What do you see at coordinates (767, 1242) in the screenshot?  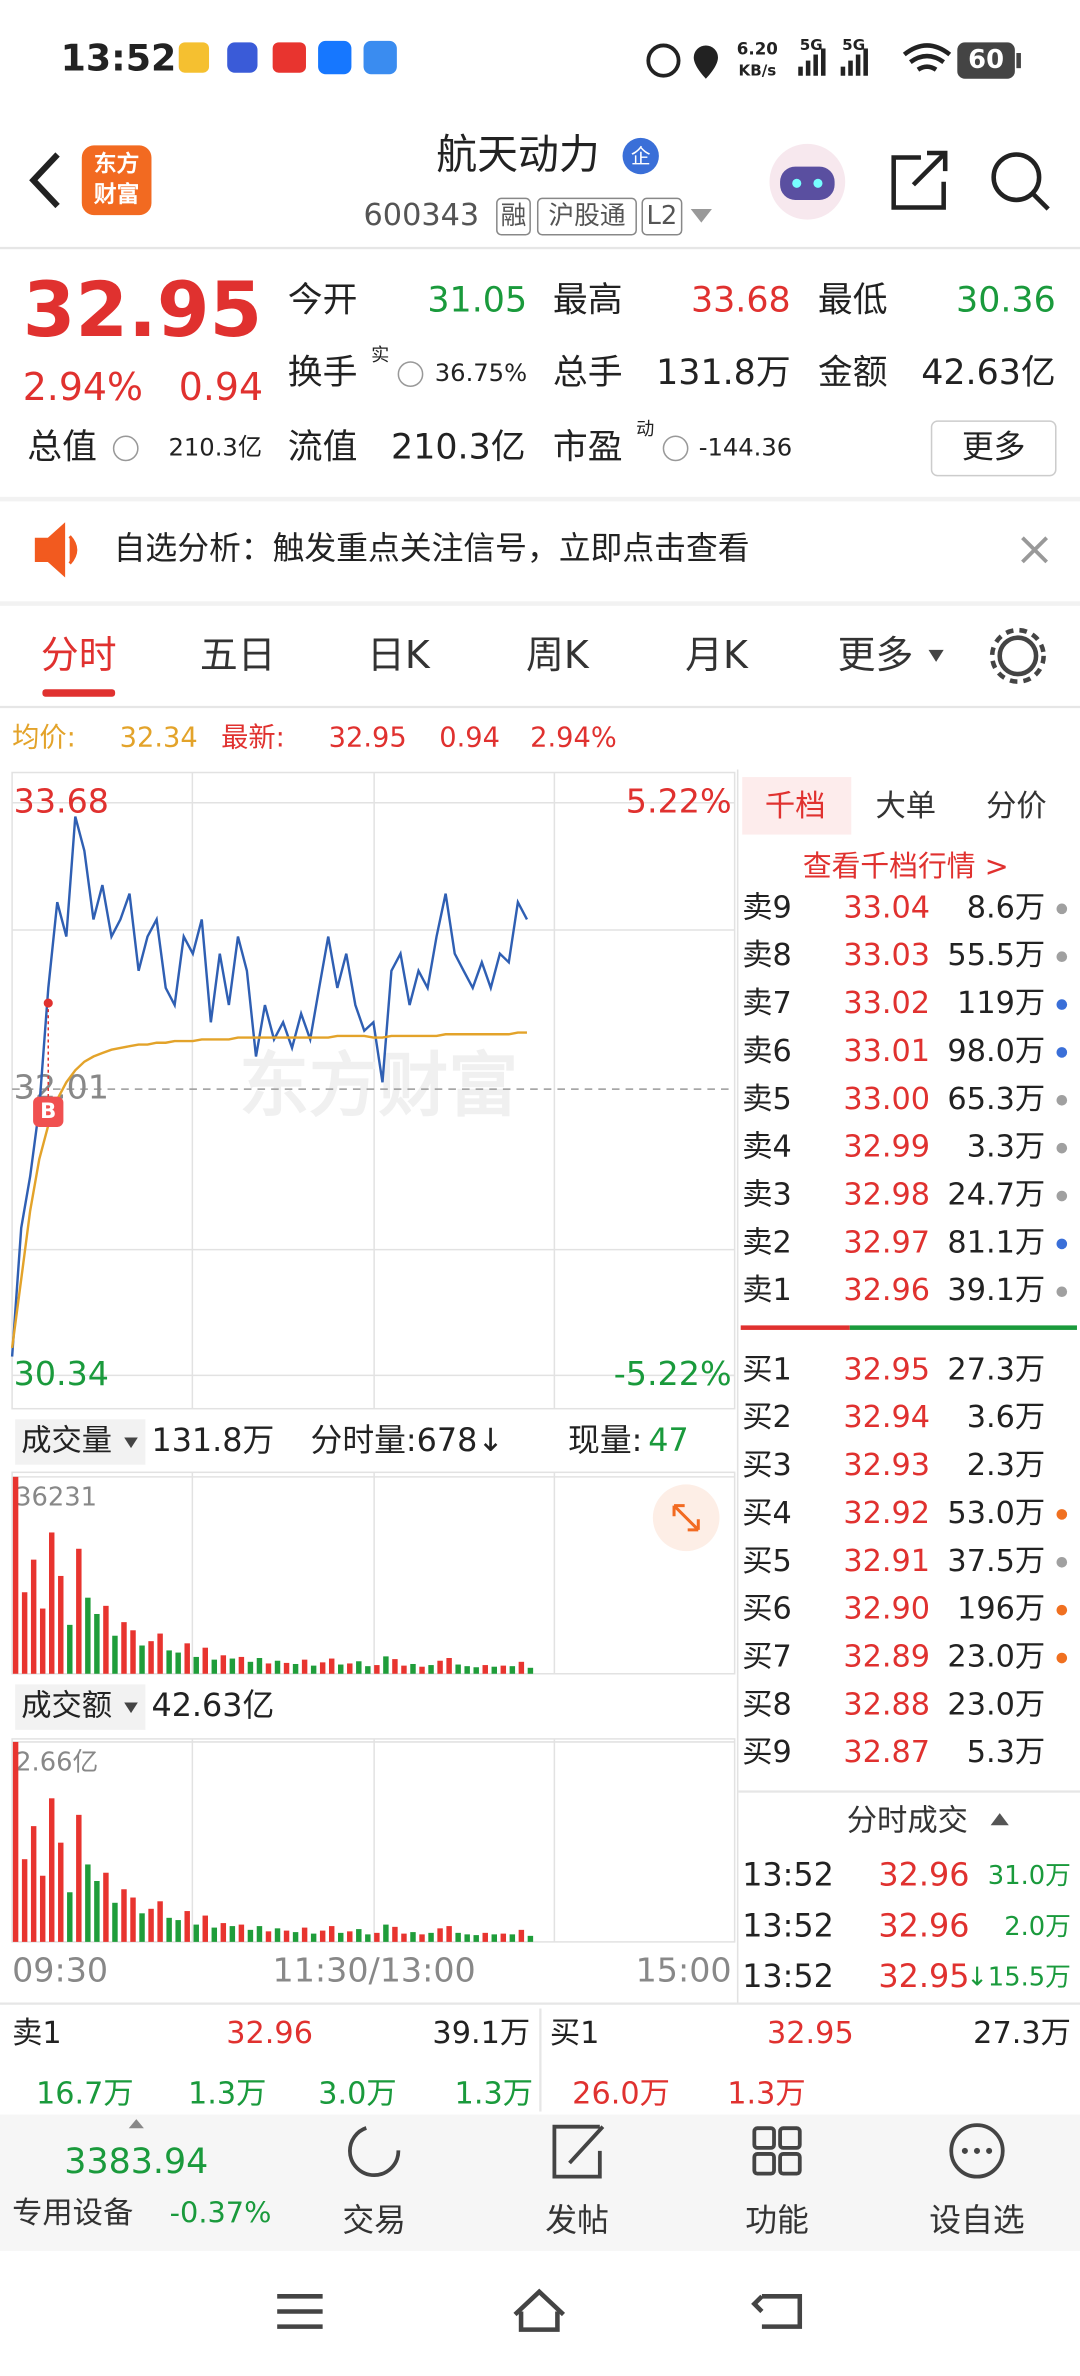 I see `order-level: 卖2` at bounding box center [767, 1242].